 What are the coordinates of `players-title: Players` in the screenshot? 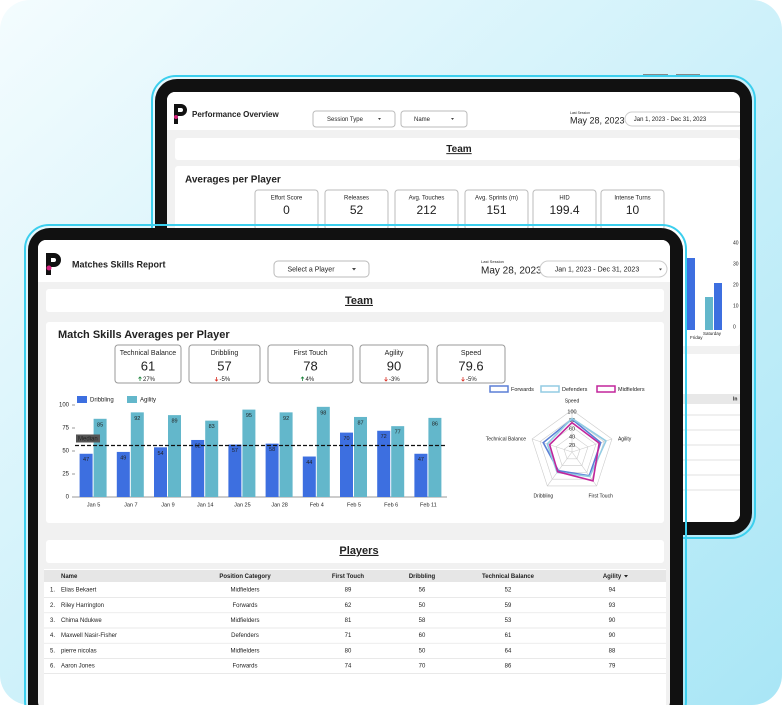 It's located at (358, 551).